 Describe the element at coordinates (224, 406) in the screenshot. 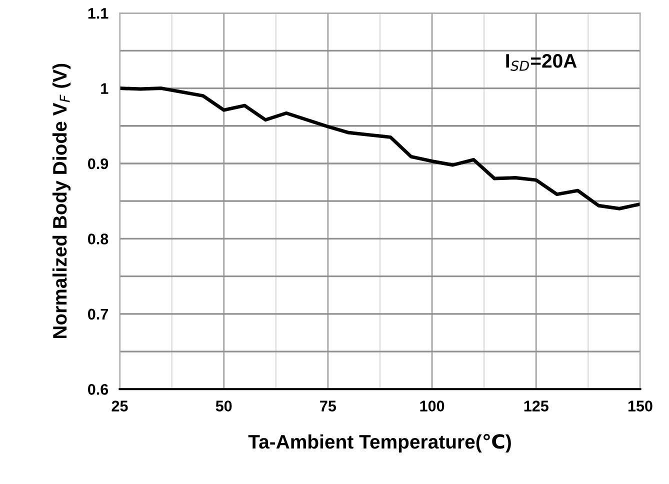

I see `x-tick-label: 50` at that location.